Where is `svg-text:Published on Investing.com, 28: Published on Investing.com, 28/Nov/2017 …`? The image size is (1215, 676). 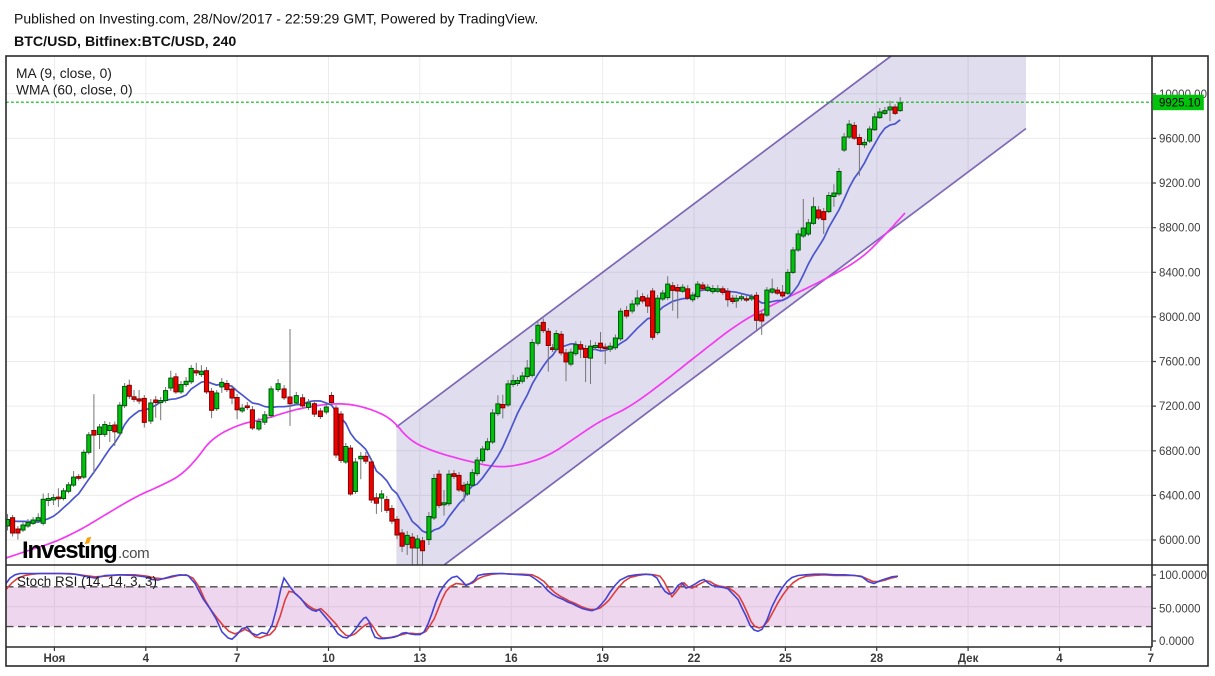
svg-text:Published on Investing.com, 28: Published on Investing.com, 28/Nov/2017 … is located at coordinates (276, 19).